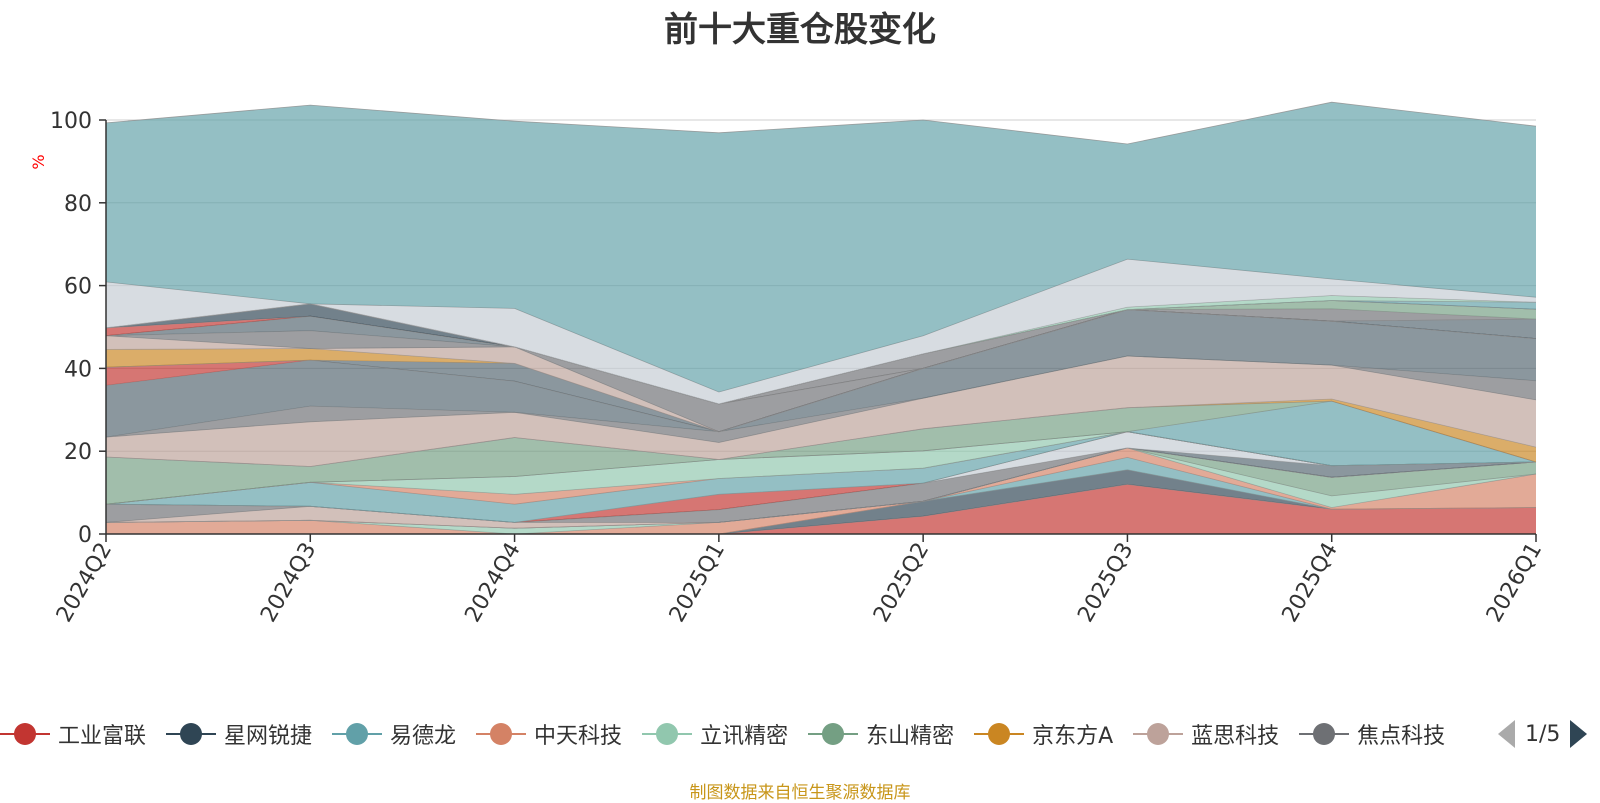 The image size is (1600, 803). Describe the element at coordinates (78, 204) in the screenshot. I see `y-tick-label: 80` at that location.